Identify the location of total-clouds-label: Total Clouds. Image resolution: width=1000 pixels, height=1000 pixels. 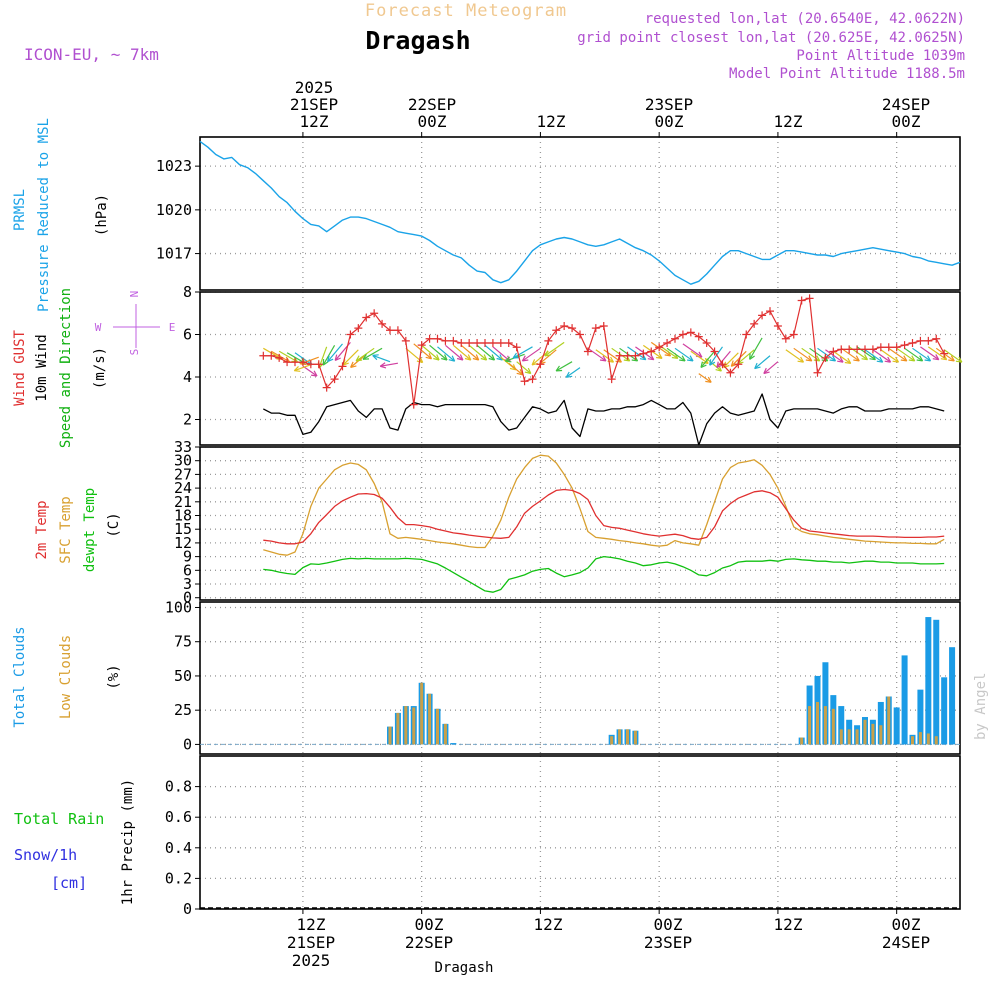
(20, 676).